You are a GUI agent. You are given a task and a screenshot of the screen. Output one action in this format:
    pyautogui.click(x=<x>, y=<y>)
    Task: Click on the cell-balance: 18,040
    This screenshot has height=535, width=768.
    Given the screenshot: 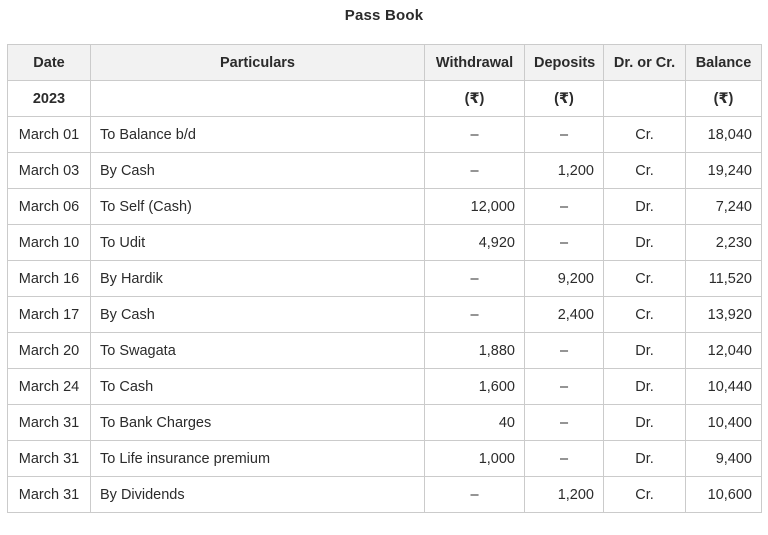 What is the action you would take?
    pyautogui.click(x=723, y=134)
    